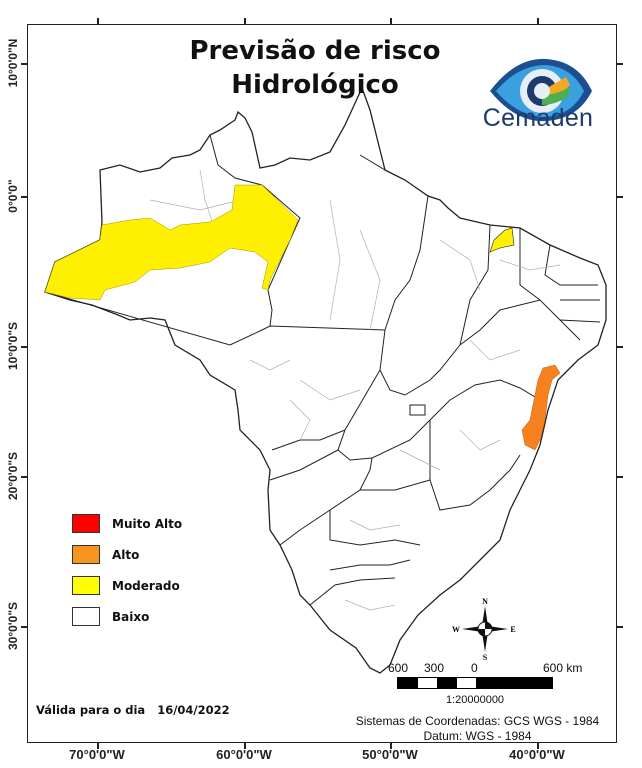 This screenshot has width=642, height=768. I want to click on validity-date: 16/04/2022, so click(193, 710).